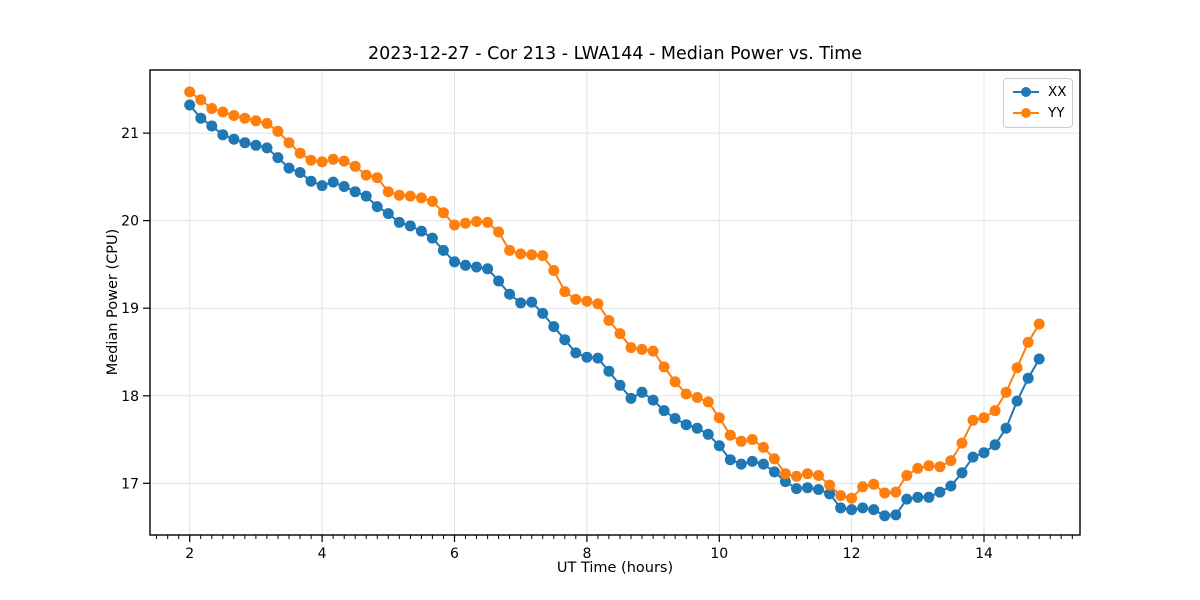 The height and width of the screenshot is (600, 1200). I want to click on legend-item-xx: XX, so click(1039, 92).